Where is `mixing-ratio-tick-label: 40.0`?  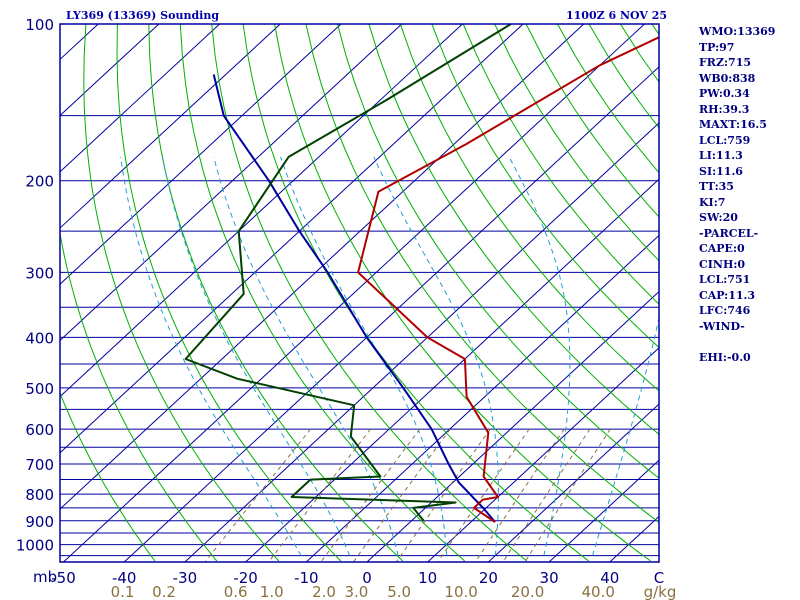
mixing-ratio-tick-label: 40.0 is located at coordinates (598, 591).